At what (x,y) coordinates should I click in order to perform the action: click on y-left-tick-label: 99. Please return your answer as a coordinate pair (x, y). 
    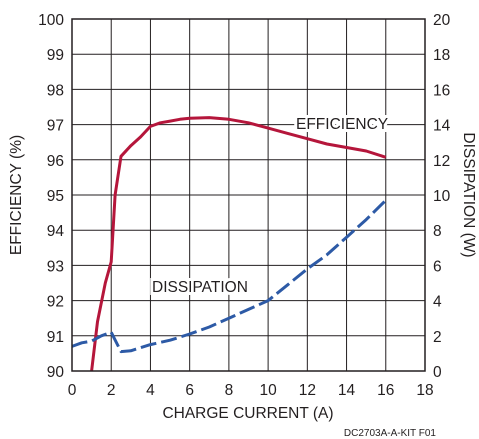
    Looking at the image, I should click on (55, 55).